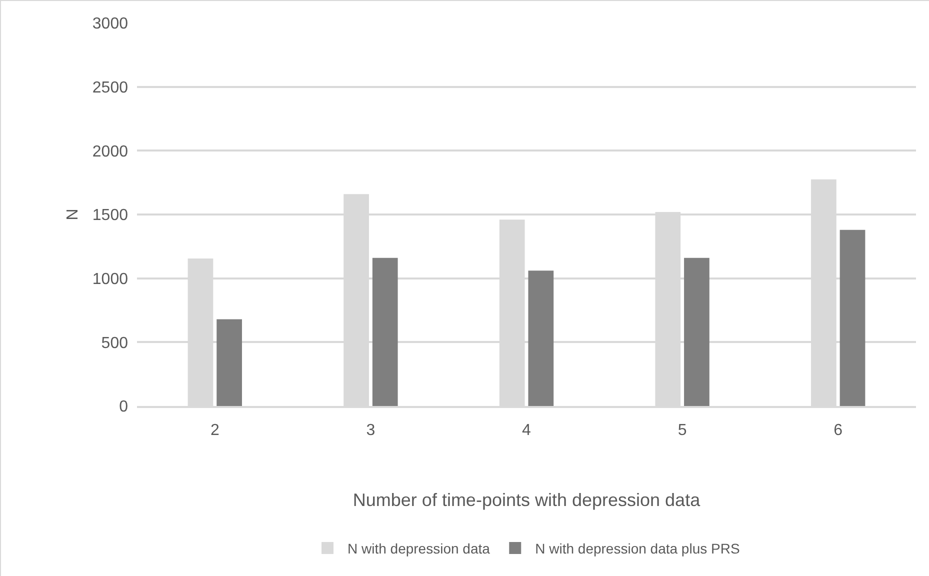 The height and width of the screenshot is (576, 929). Describe the element at coordinates (123, 407) in the screenshot. I see `y-tick-label: 0` at that location.